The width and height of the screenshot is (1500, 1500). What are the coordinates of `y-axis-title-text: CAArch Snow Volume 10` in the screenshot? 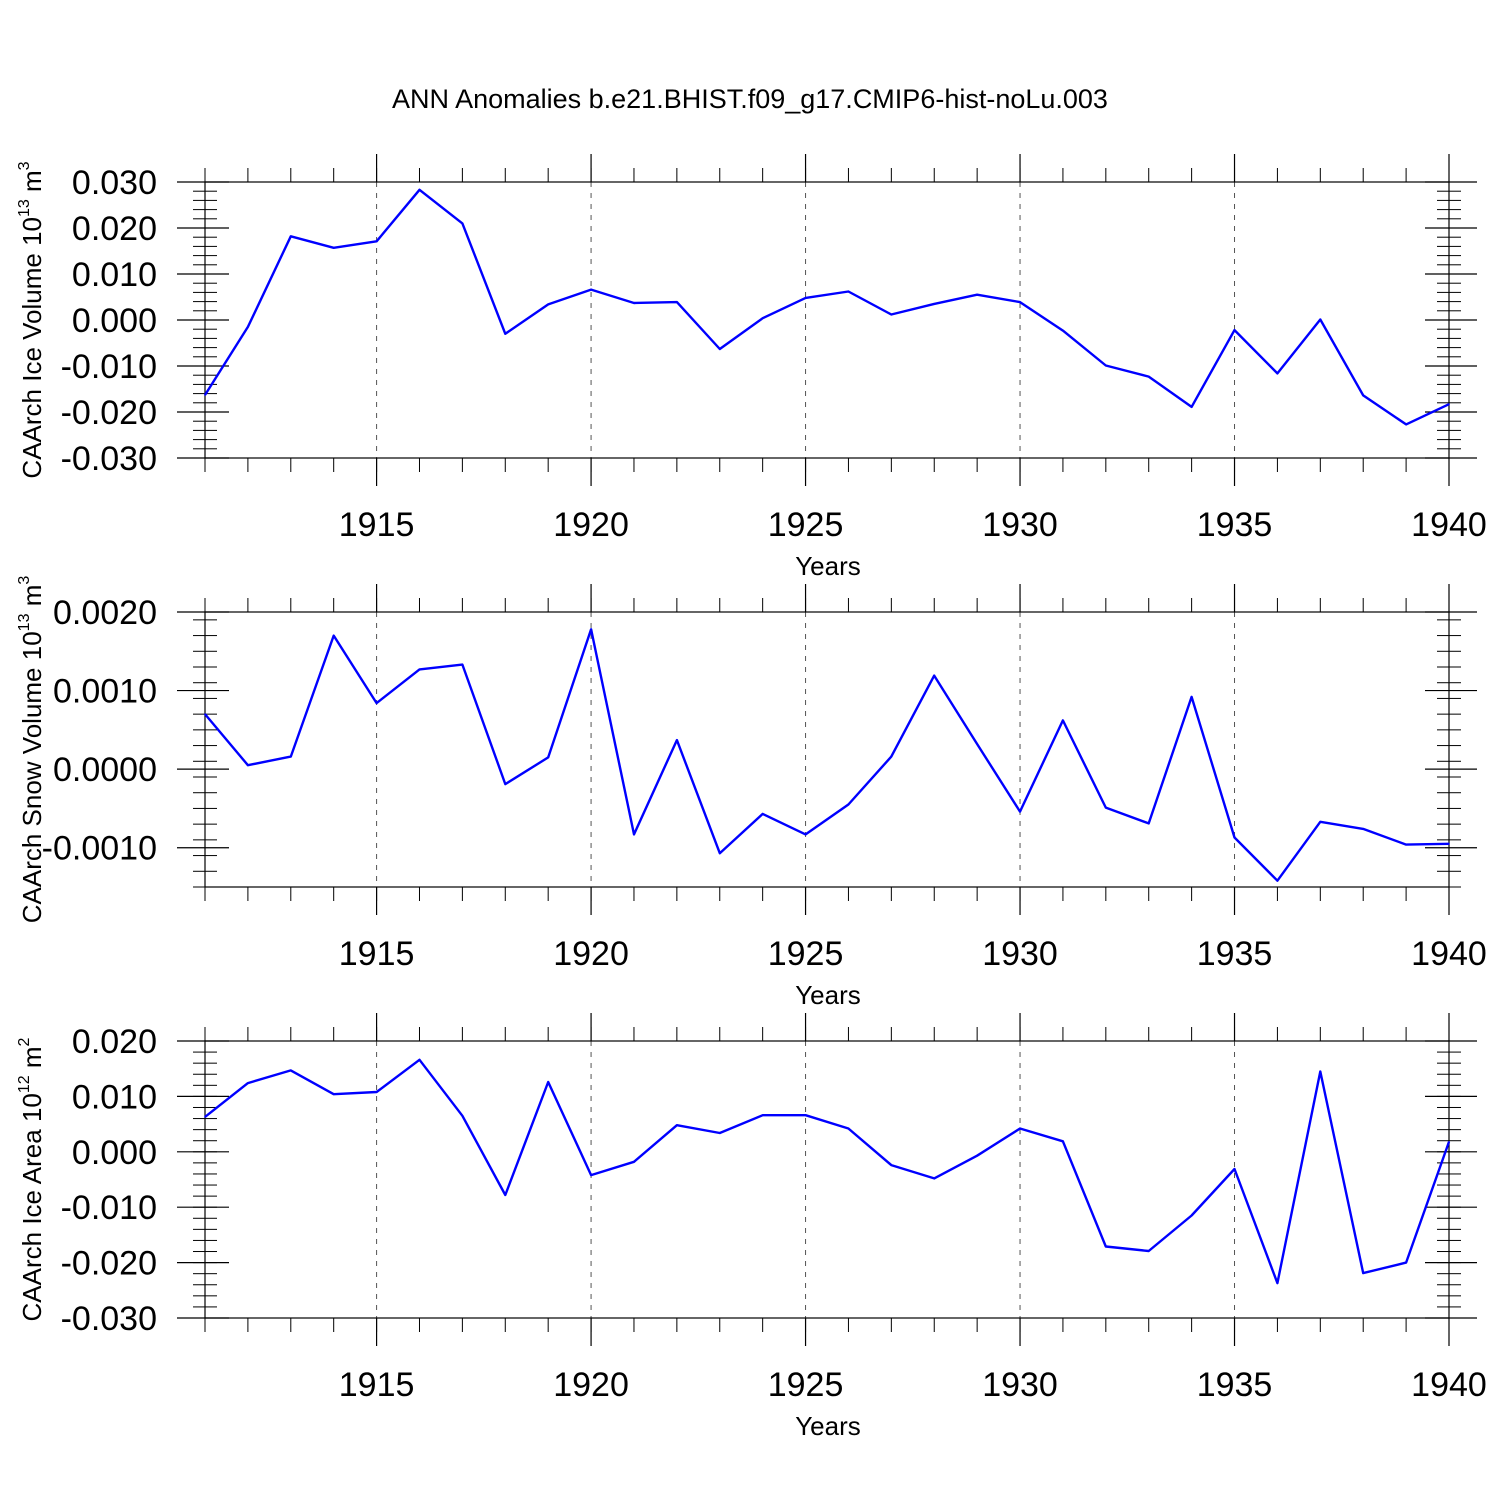 It's located at (32, 777).